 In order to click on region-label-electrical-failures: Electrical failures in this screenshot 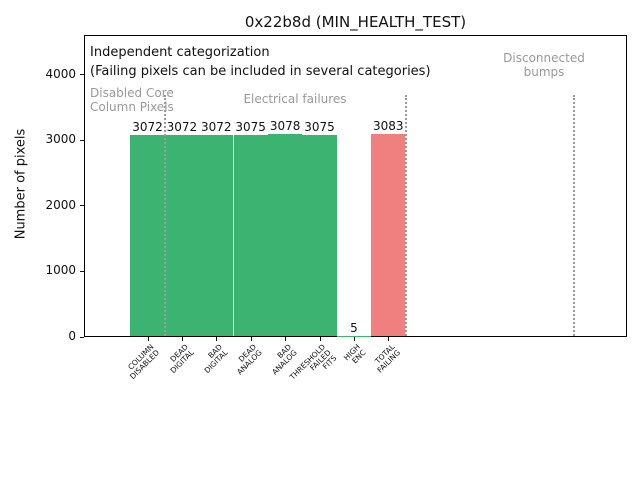, I will do `click(295, 99)`.